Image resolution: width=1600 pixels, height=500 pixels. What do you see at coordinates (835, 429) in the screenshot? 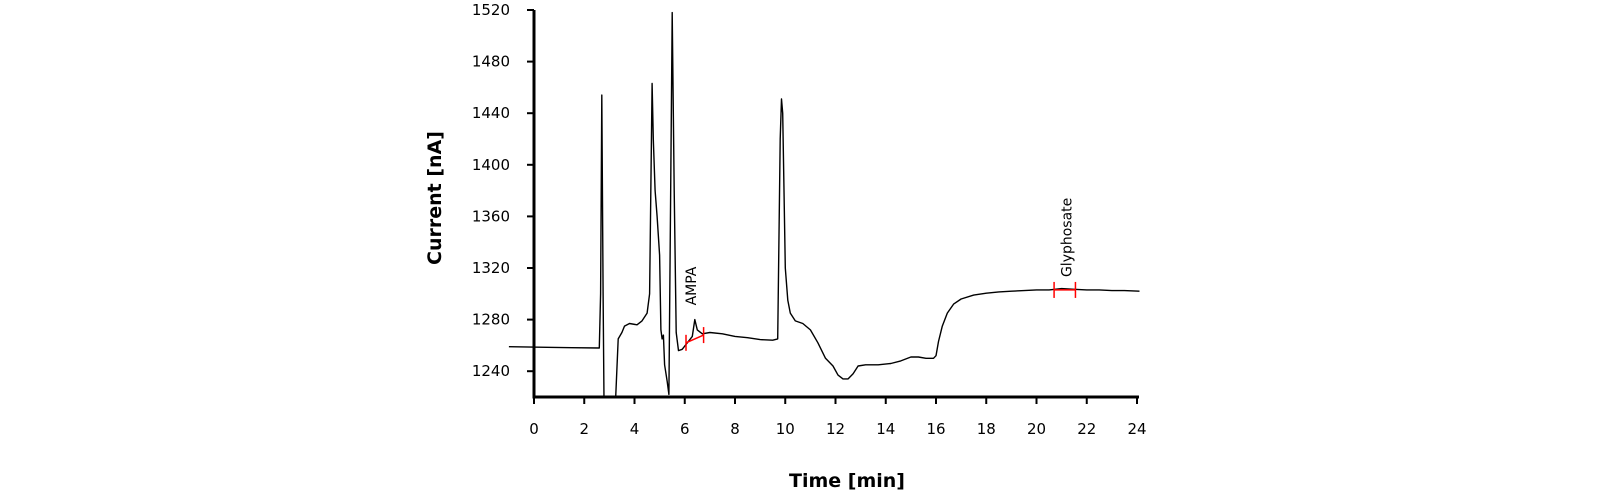
I see `x-tick-label: 12` at bounding box center [835, 429].